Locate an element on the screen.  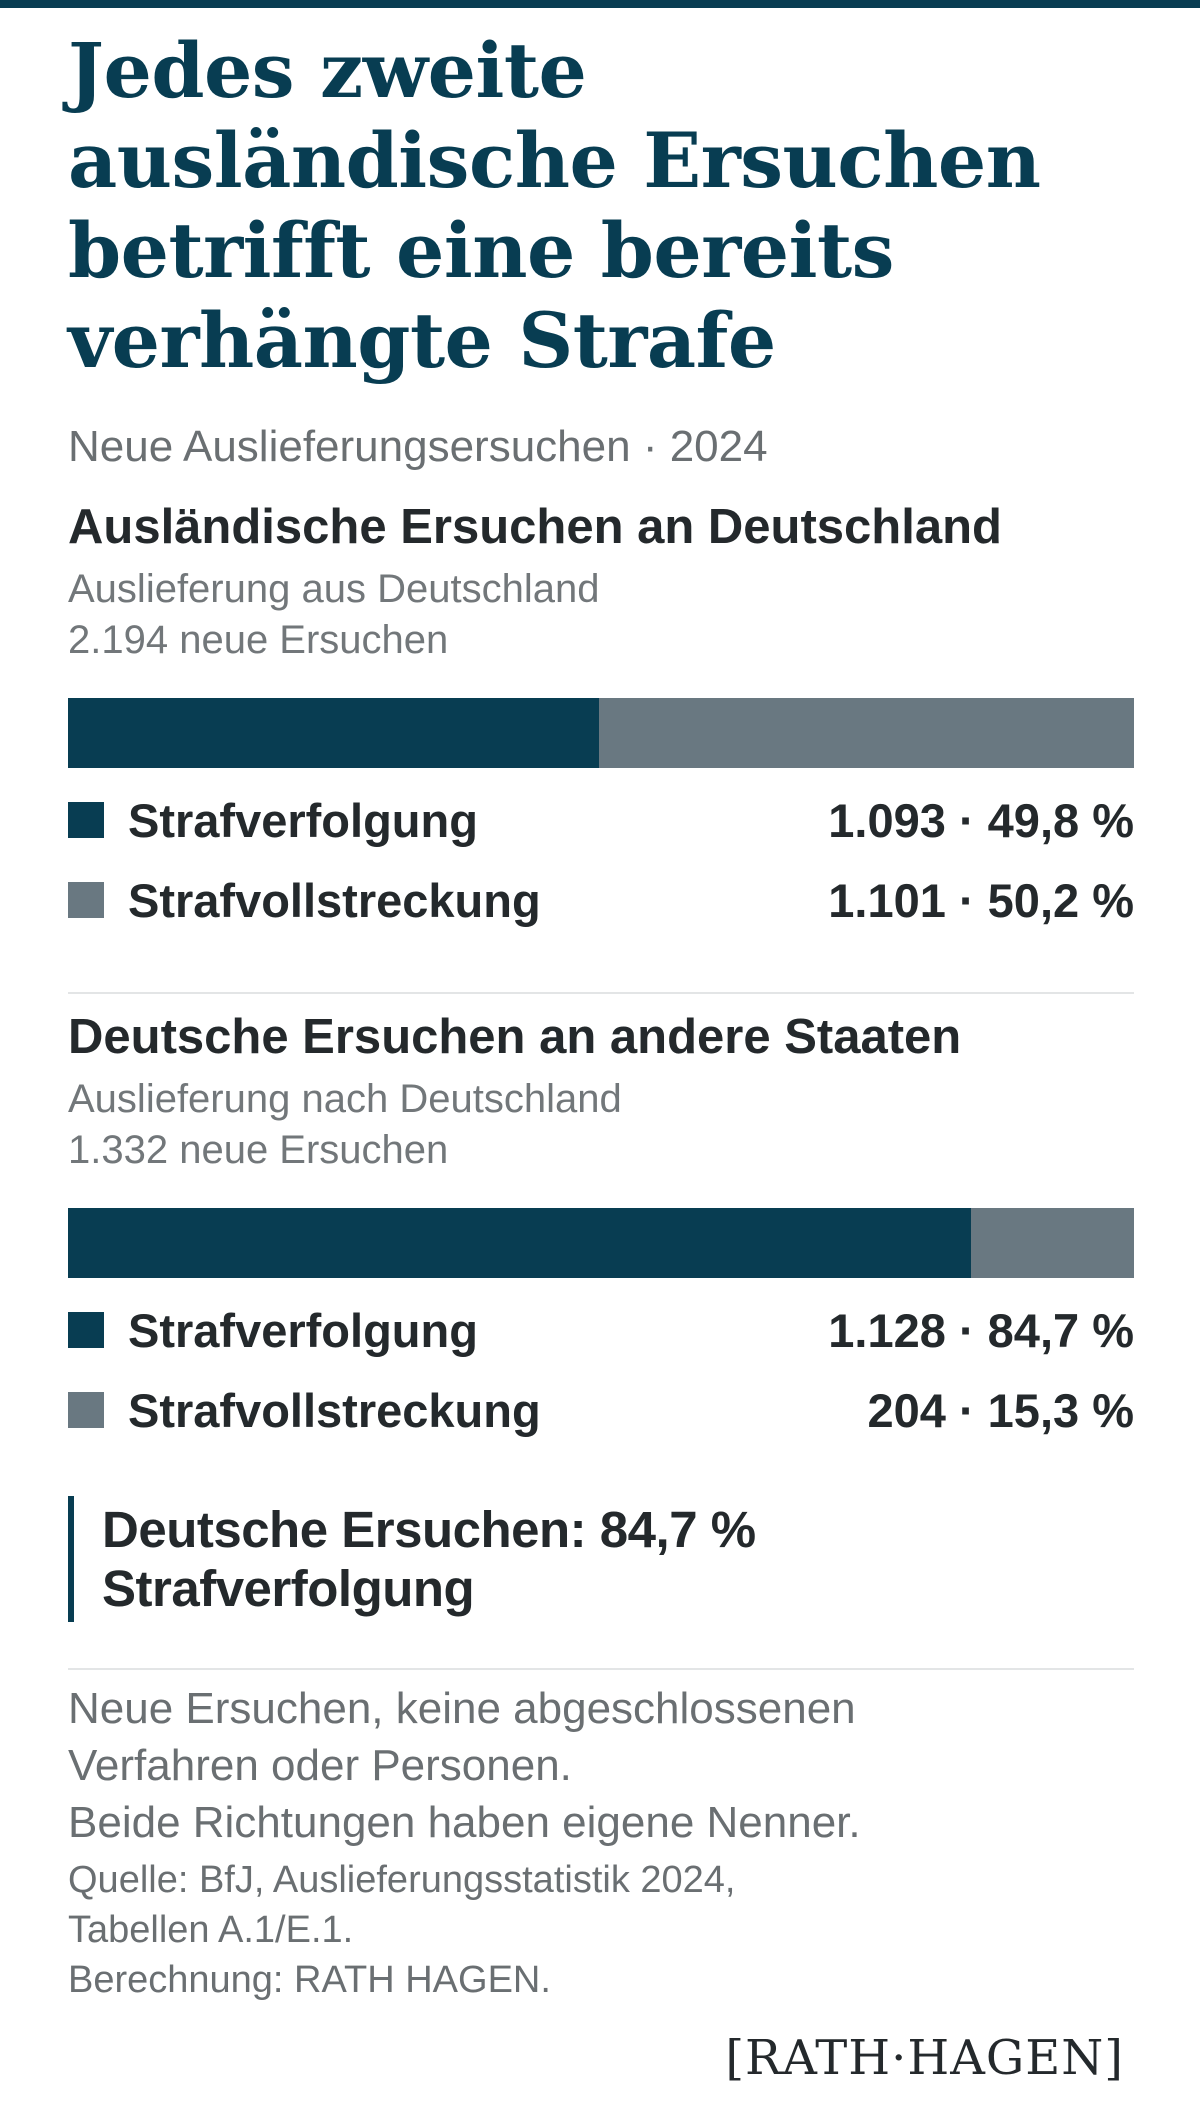
source-line: Berechnung: RATH HAGEN. is located at coordinates (309, 1980).